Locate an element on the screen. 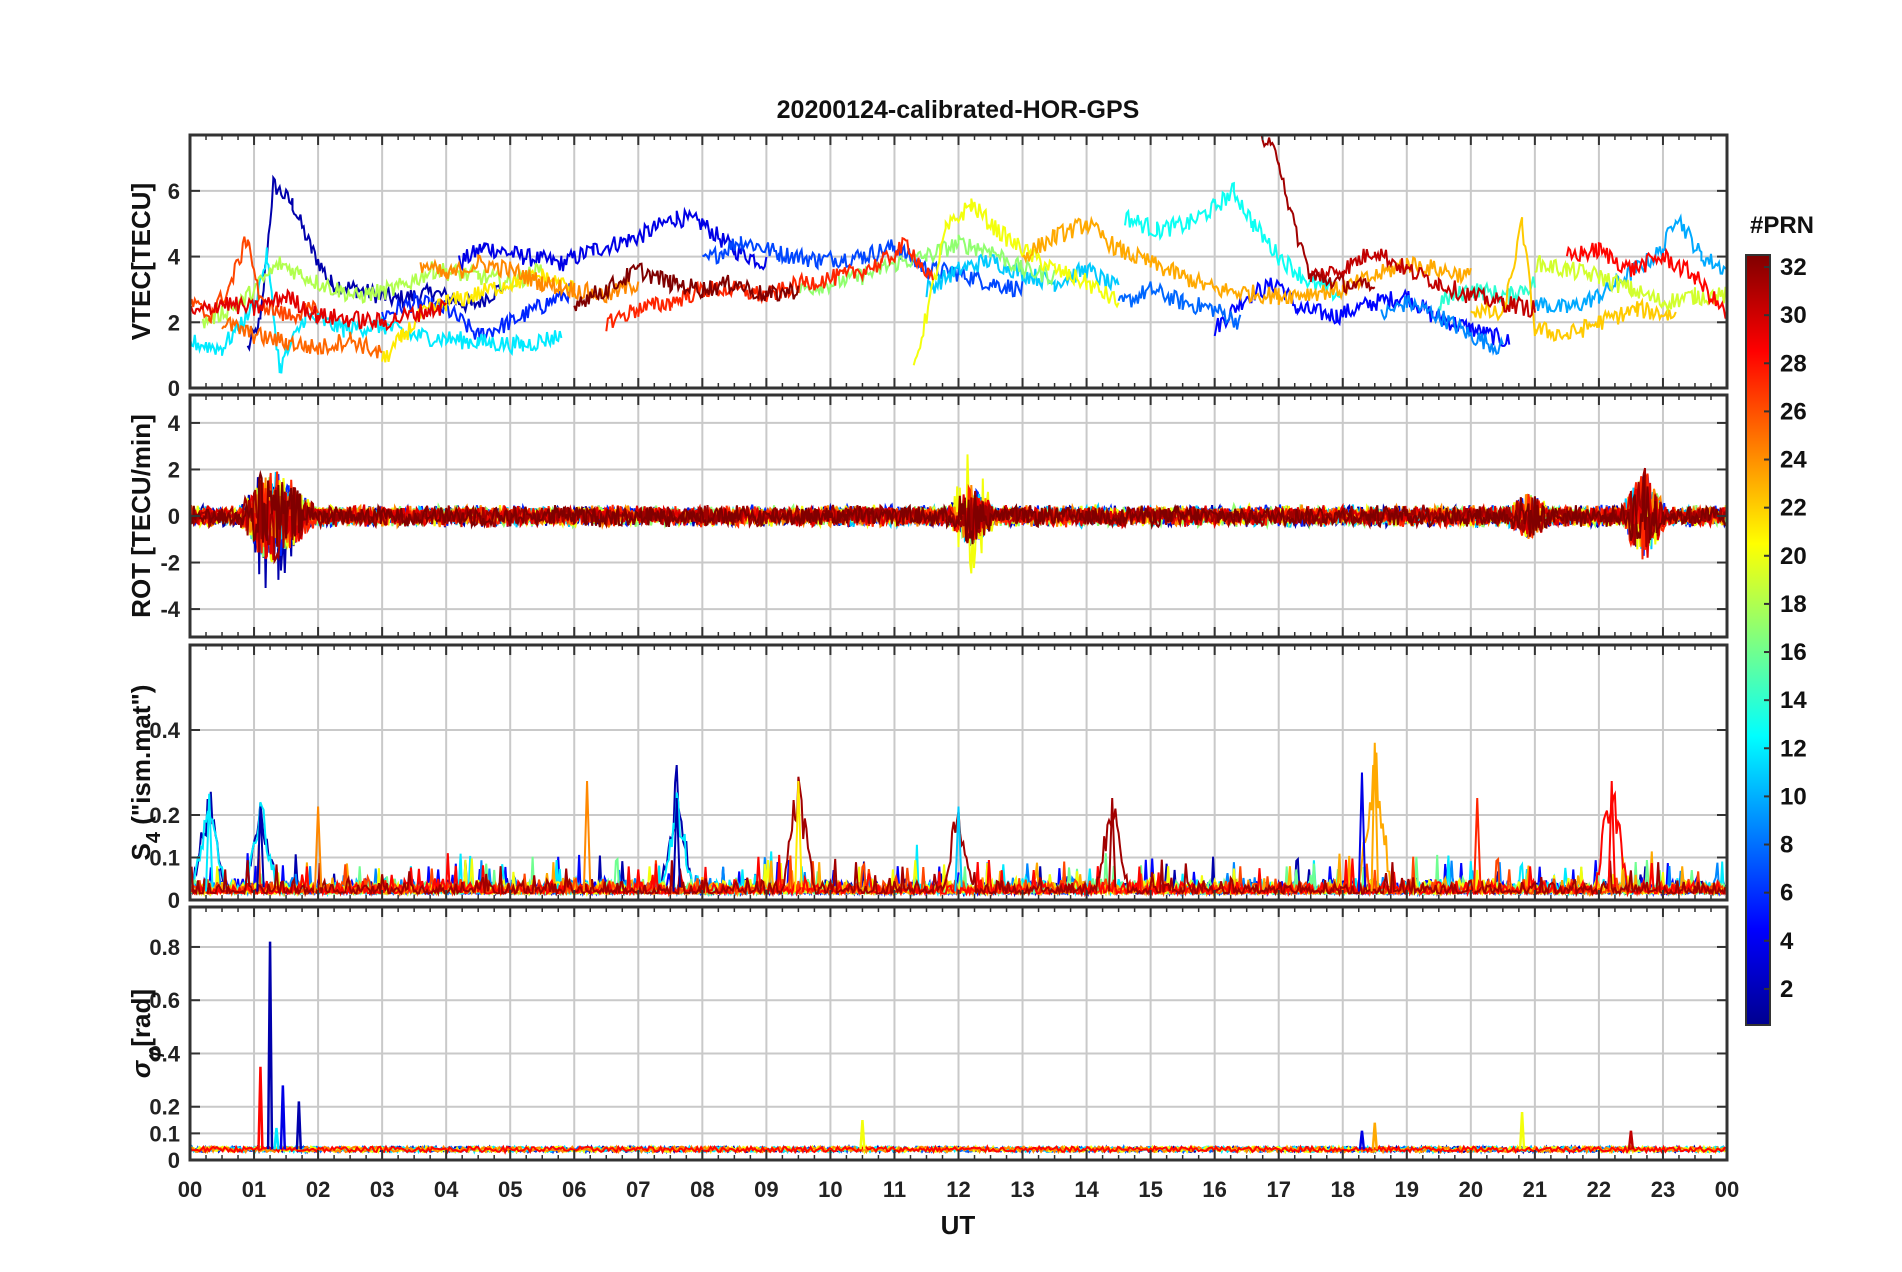 This screenshot has height=1272, width=1902. colorbar-tick-label: 6 is located at coordinates (1786, 893).